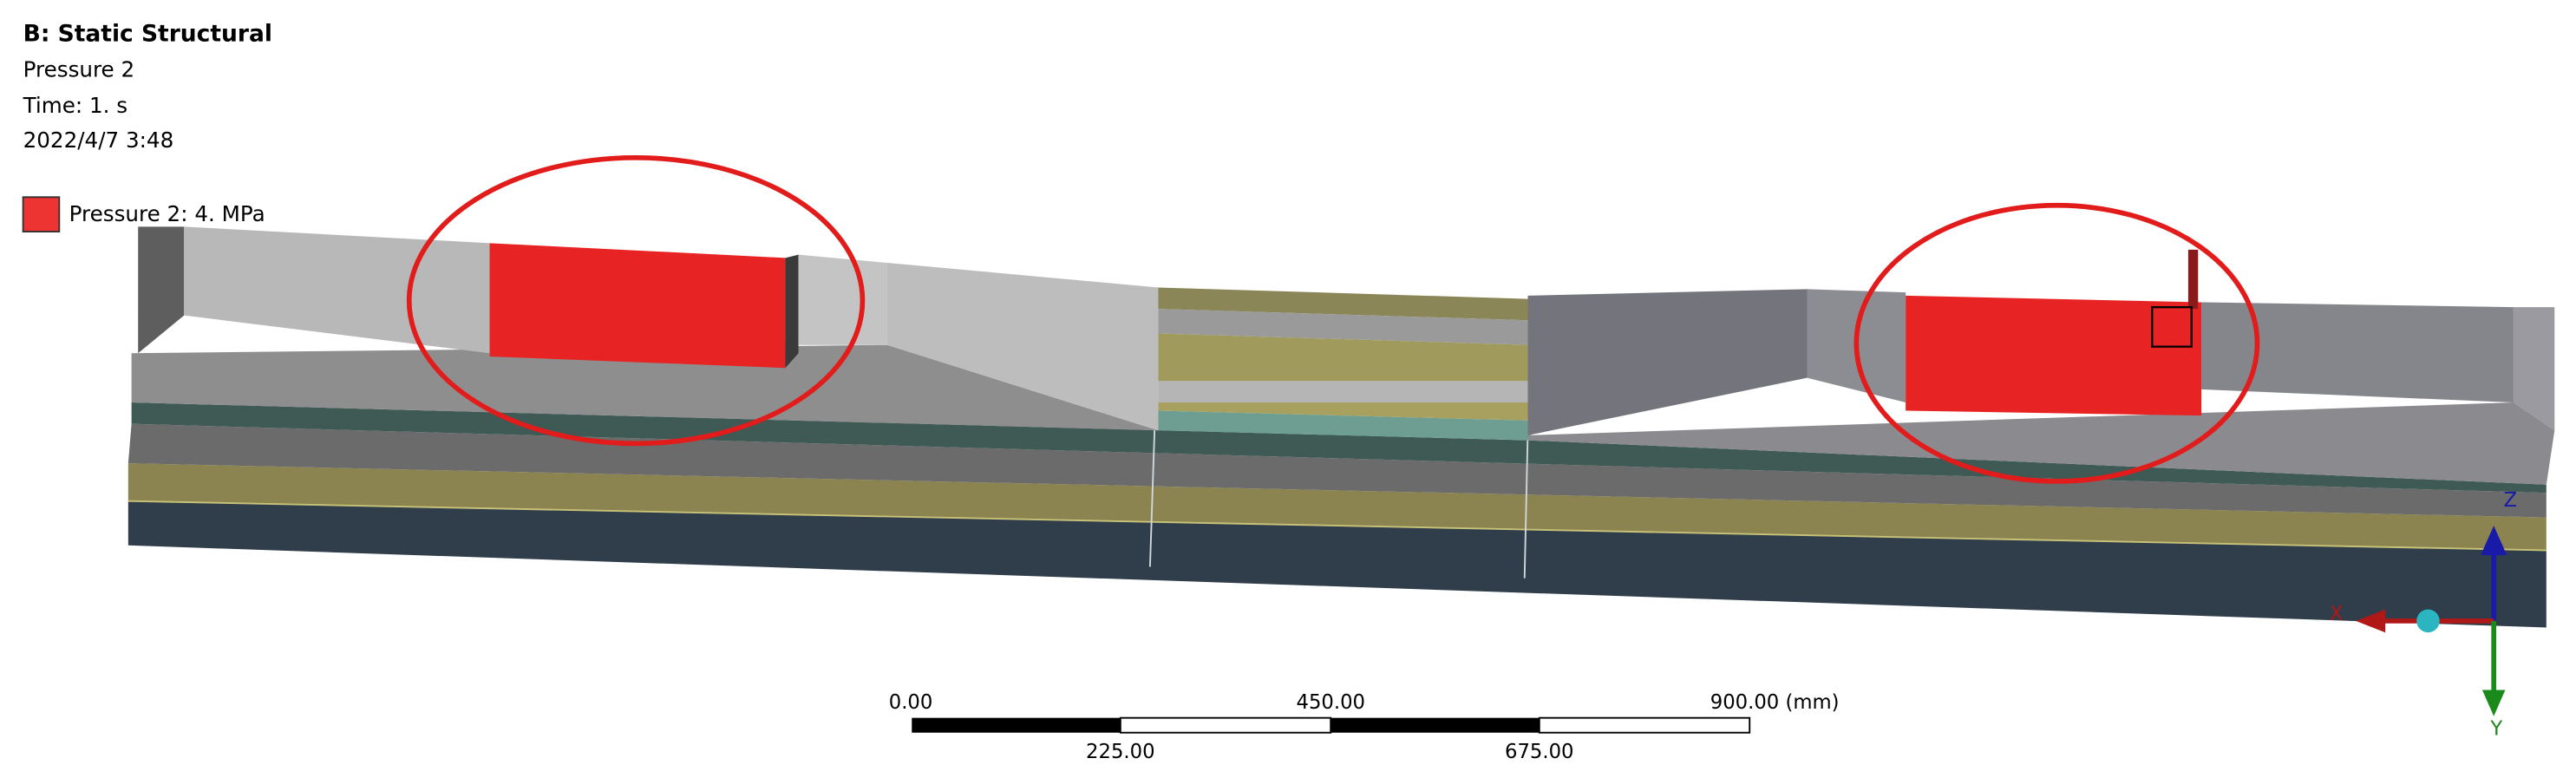 This screenshot has width=2576, height=778. I want to click on legend-label: Pressure 2: 4. MPa, so click(167, 214).